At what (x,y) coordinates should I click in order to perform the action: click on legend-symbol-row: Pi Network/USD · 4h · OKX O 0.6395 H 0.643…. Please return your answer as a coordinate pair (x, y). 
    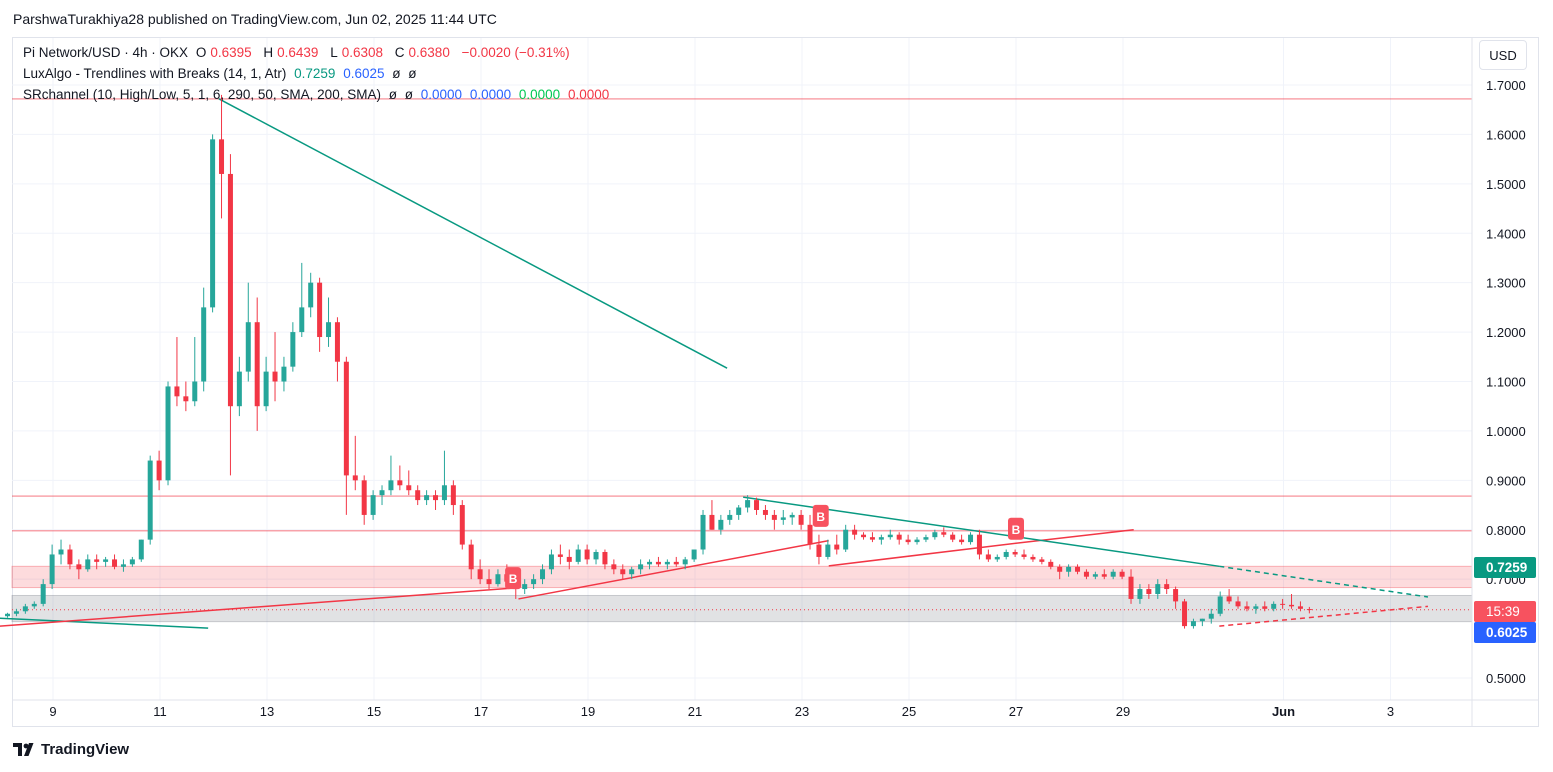
    Looking at the image, I should click on (296, 52).